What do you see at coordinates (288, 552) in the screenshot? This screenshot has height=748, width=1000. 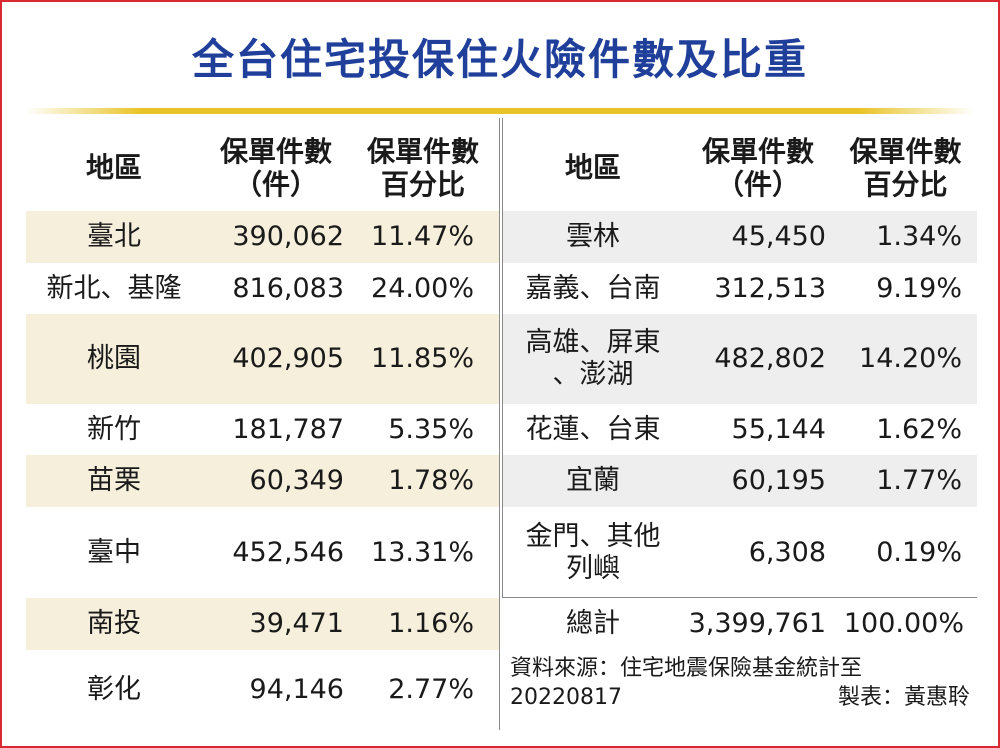 I see `count-cell: 452,546` at bounding box center [288, 552].